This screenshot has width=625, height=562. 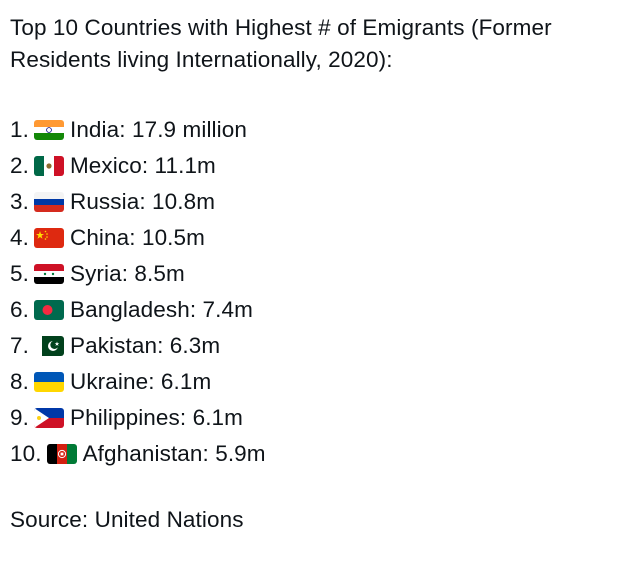 I want to click on list-item: 5. Syria: 8.5m, so click(x=315, y=274).